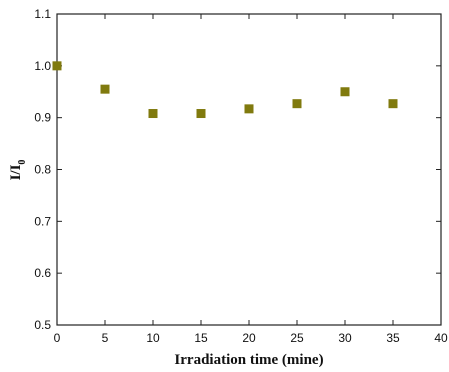  Describe the element at coordinates (345, 338) in the screenshot. I see `x-tick-label: 30` at that location.